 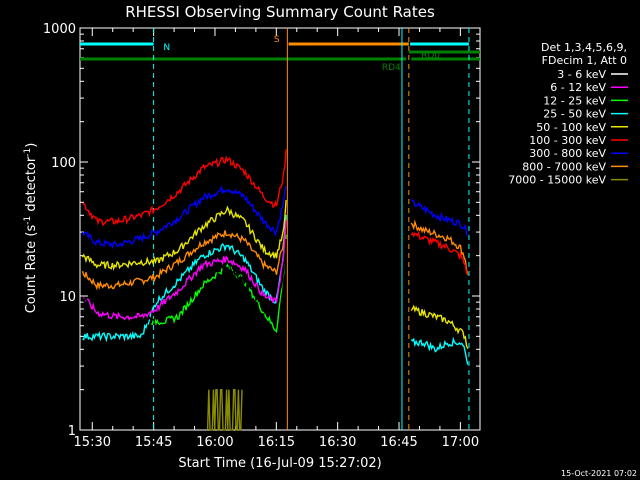 What do you see at coordinates (567, 153) in the screenshot?
I see `legend-label: 300 - 800 keV` at bounding box center [567, 153].